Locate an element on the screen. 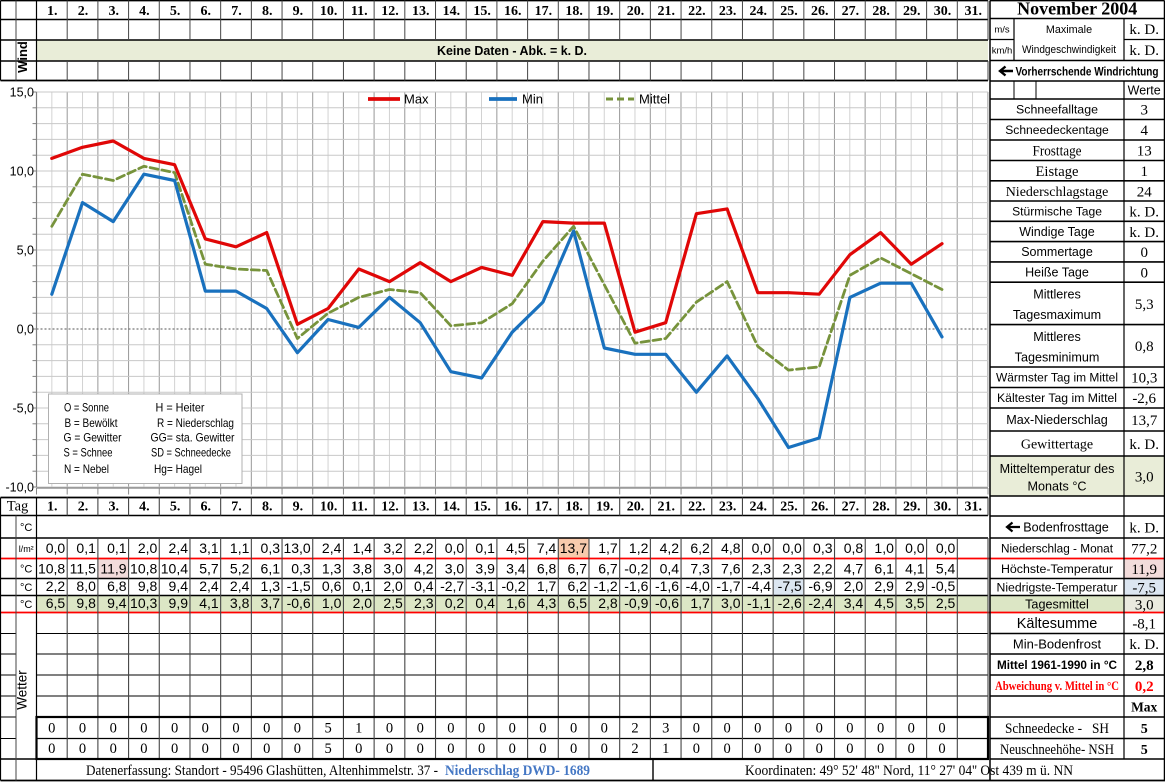 This screenshot has height=784, width=1165. svg-text: 9,9 is located at coordinates (179, 603).